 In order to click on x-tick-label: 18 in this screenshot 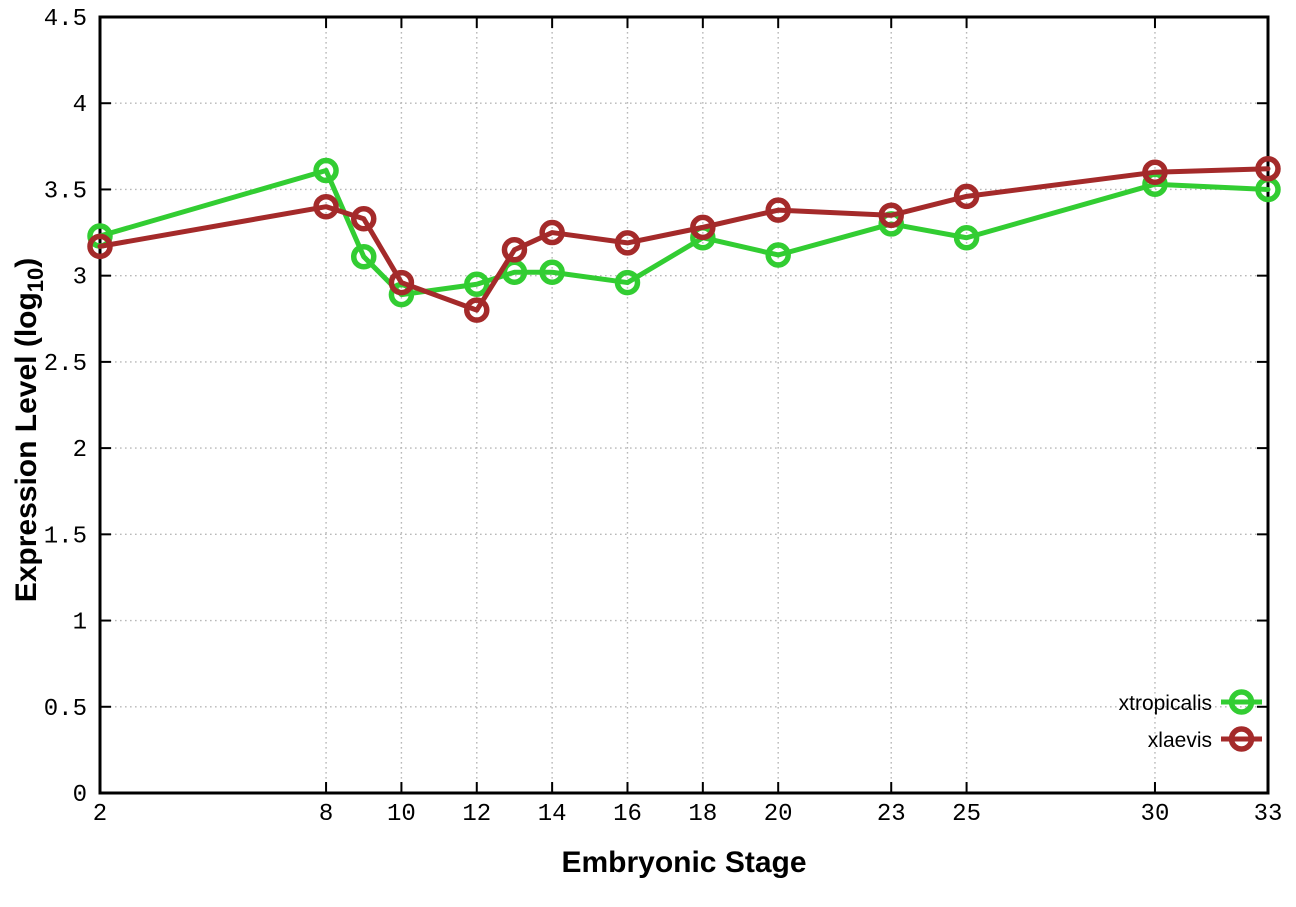, I will do `click(702, 814)`.